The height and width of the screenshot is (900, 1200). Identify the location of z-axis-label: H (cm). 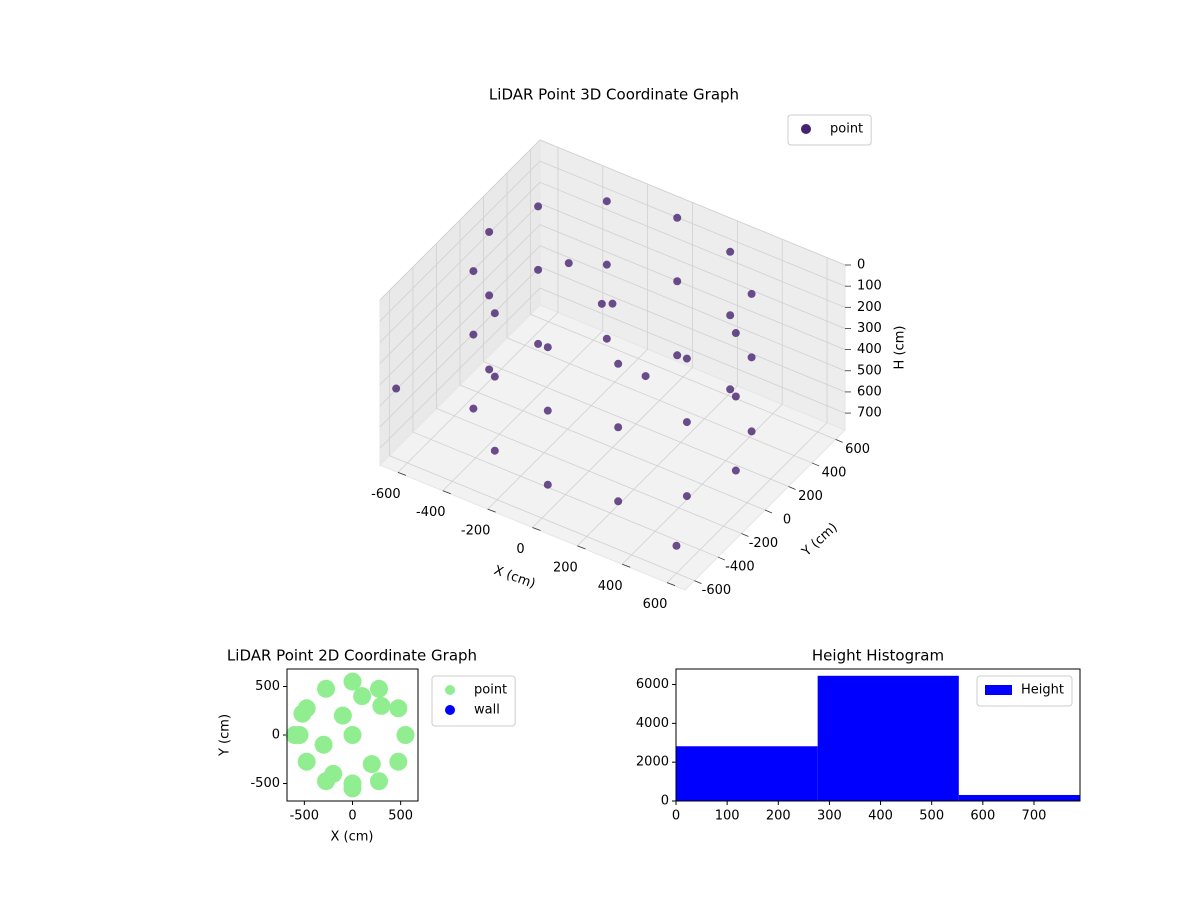
(900, 348).